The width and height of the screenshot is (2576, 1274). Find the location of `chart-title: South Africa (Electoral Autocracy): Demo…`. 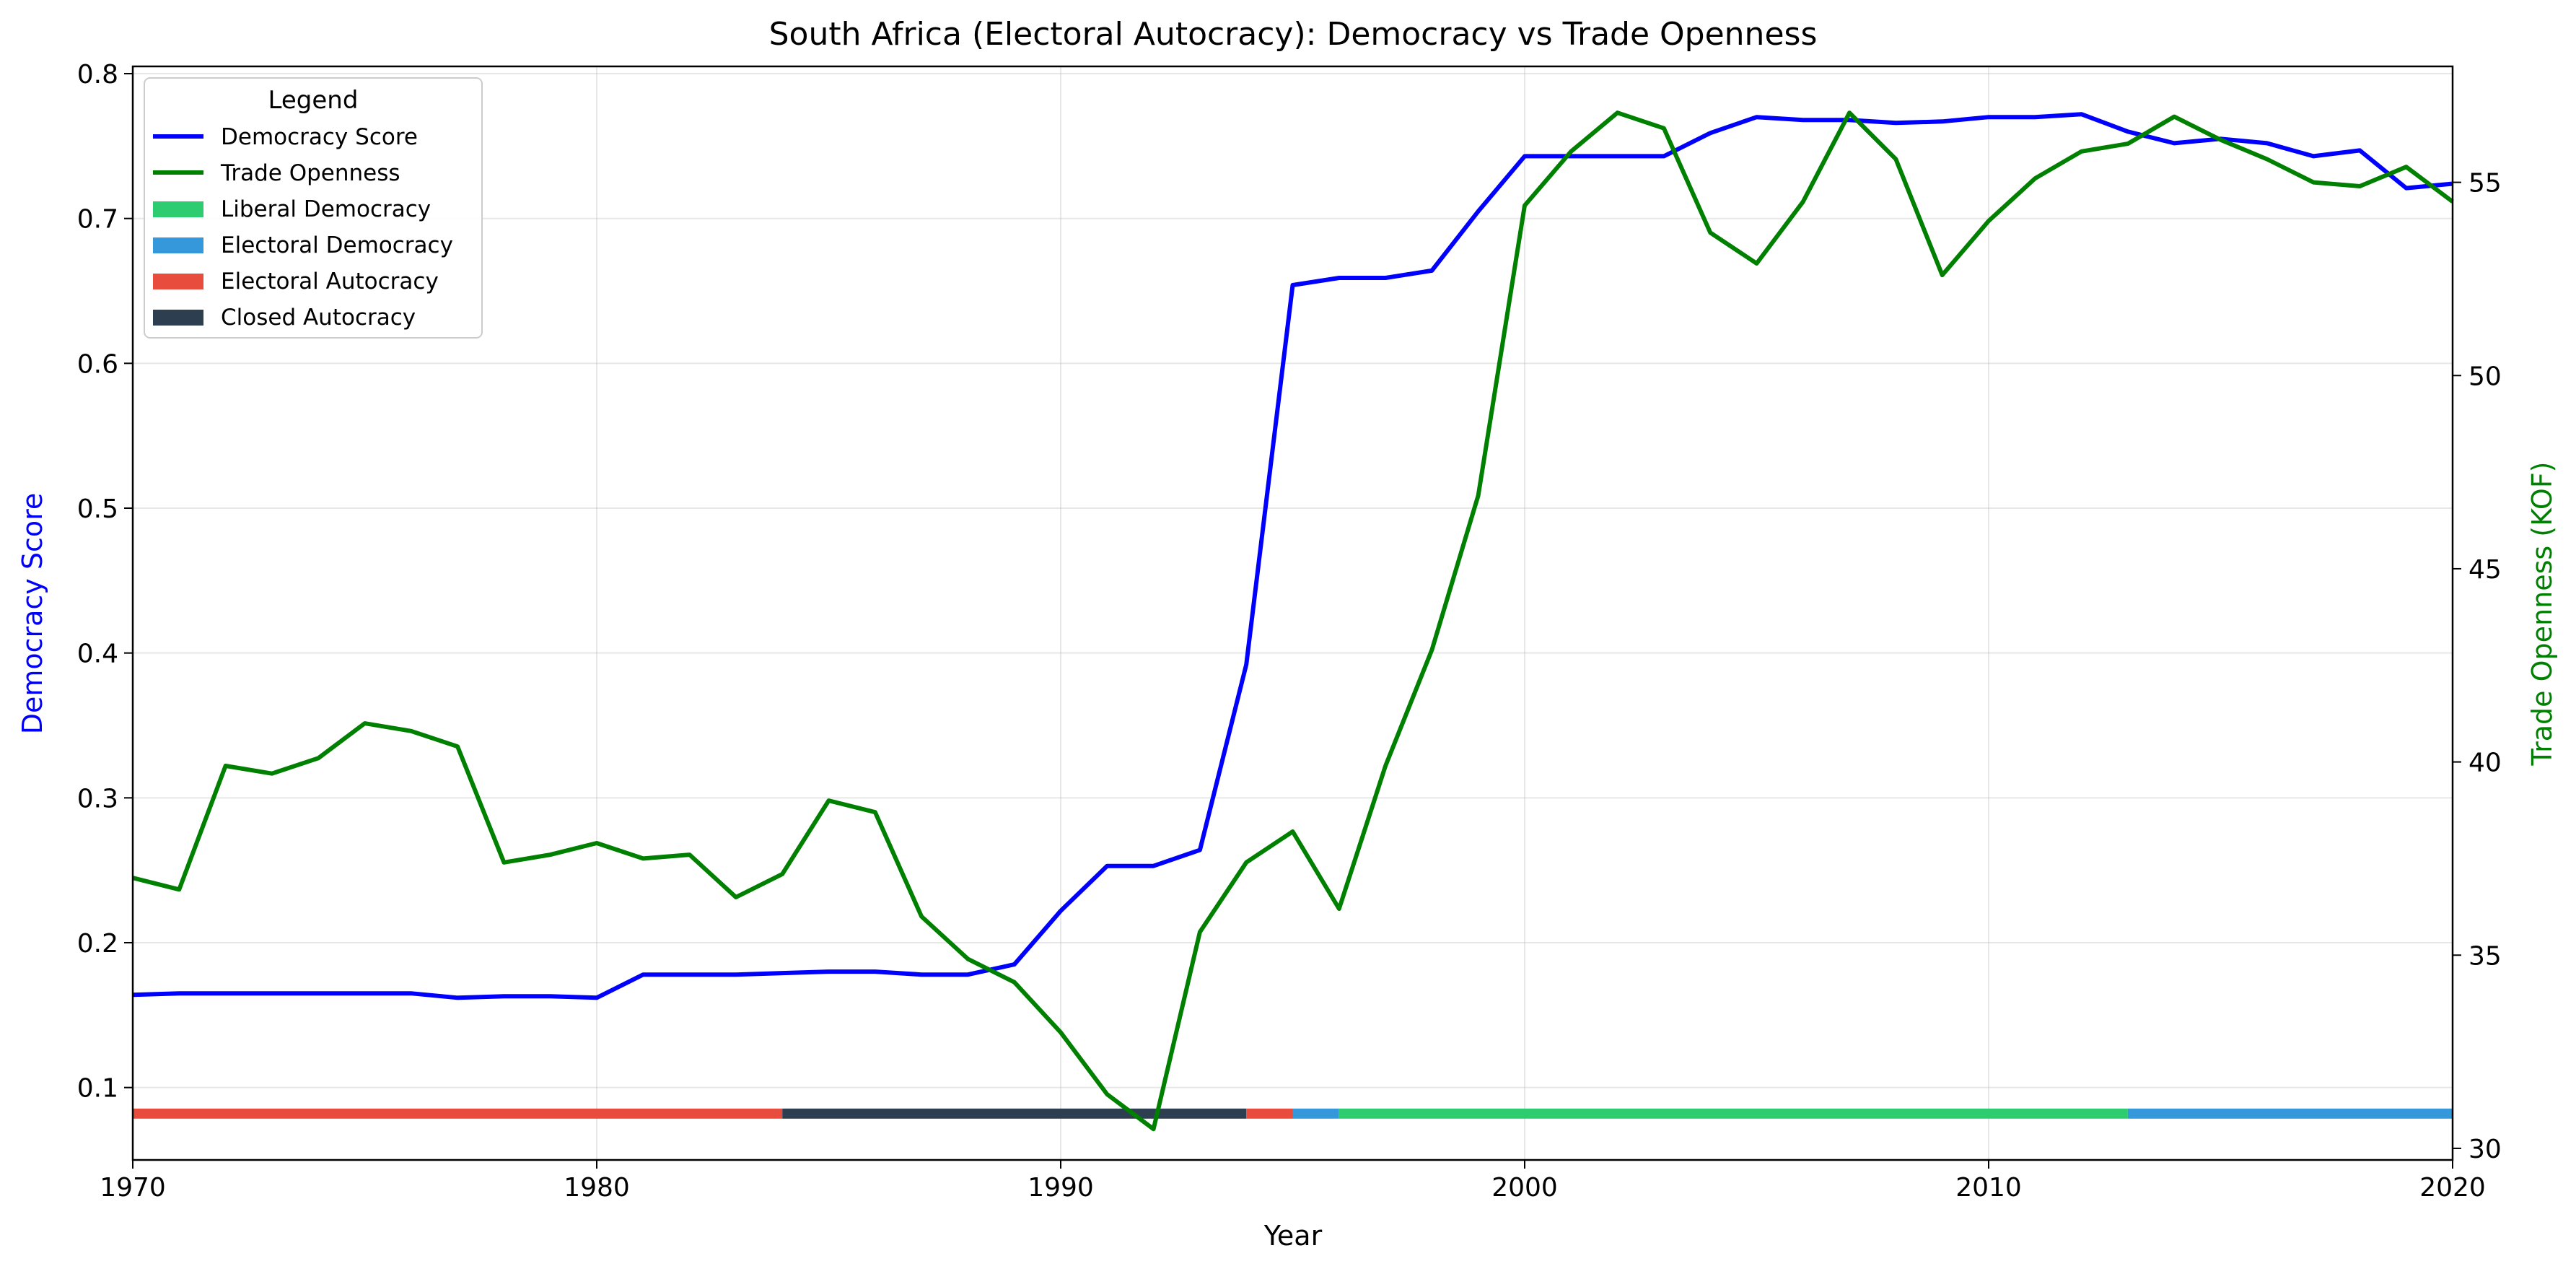

chart-title: South Africa (Electoral Autocracy): Demo… is located at coordinates (1293, 34).